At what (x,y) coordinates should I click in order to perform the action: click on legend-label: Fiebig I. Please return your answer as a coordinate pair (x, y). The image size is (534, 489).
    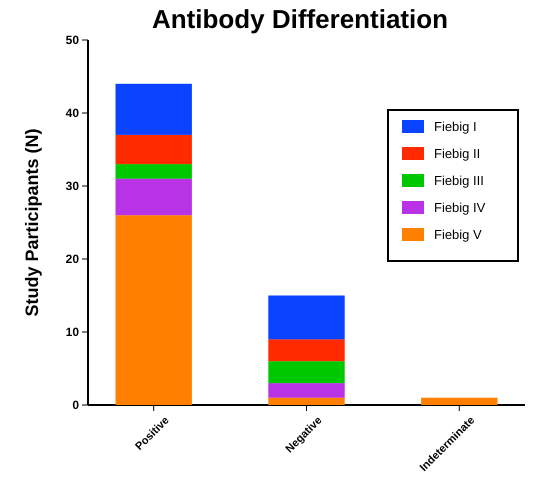
    Looking at the image, I should click on (455, 126).